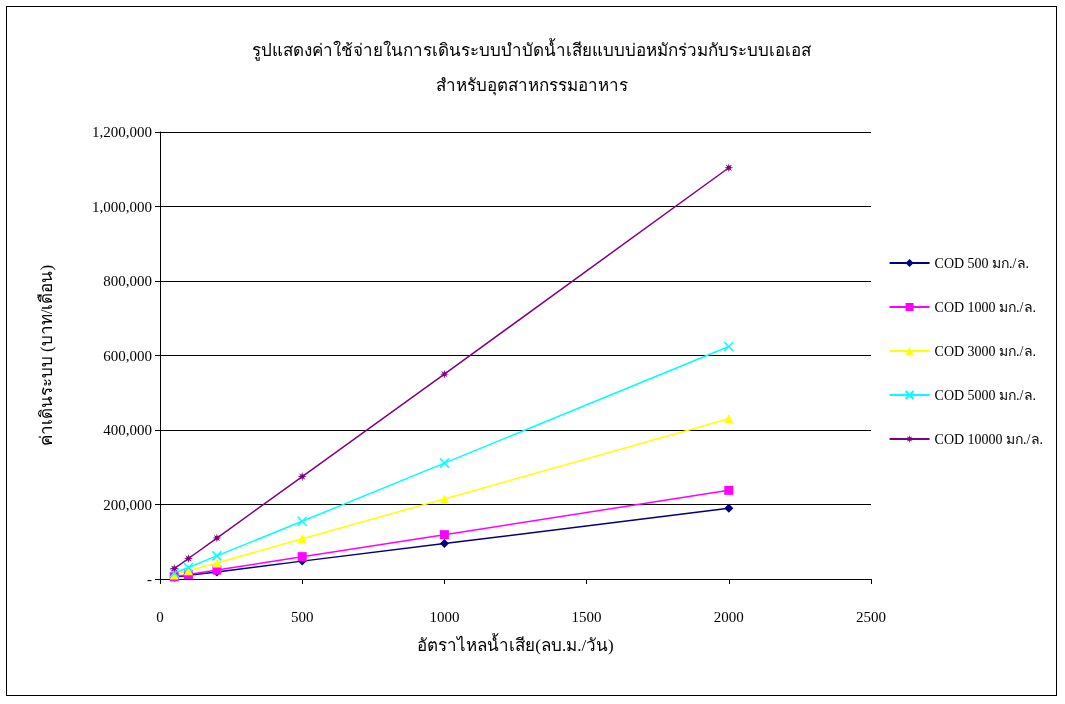 The image size is (1065, 704). Describe the element at coordinates (302, 616) in the screenshot. I see `x-tick-label: 500` at that location.